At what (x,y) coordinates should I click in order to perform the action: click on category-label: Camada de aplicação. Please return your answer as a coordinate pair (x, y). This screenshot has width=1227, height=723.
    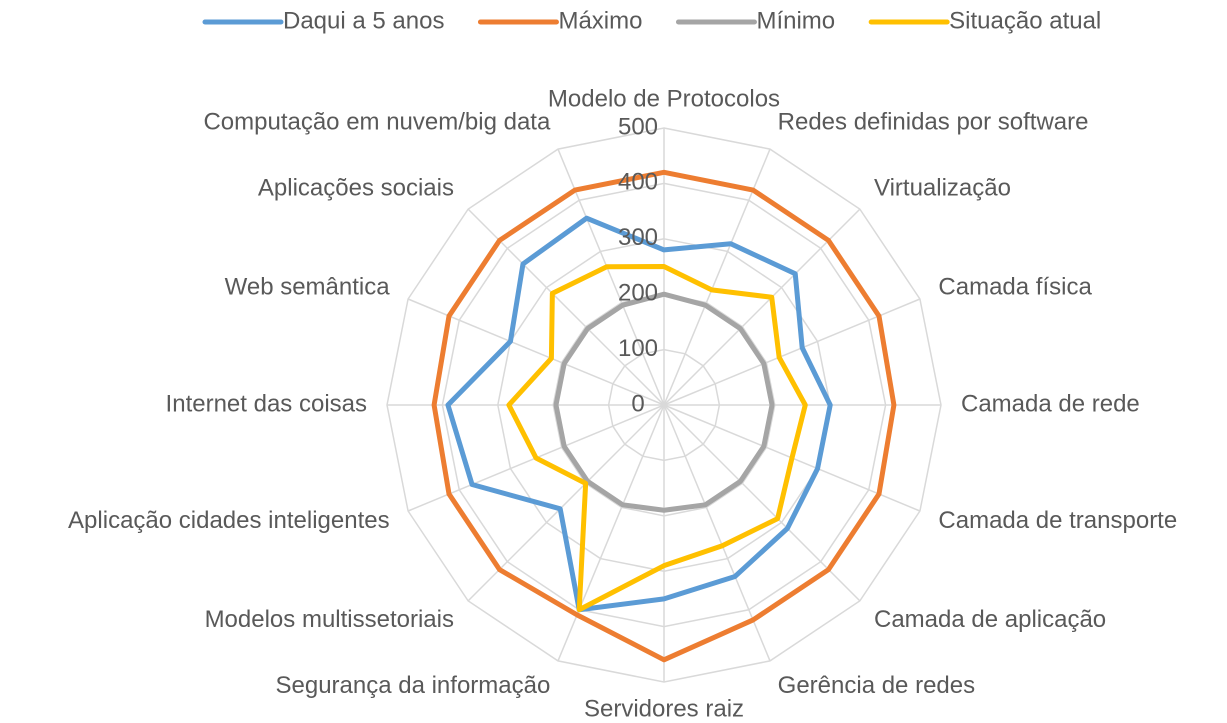
    Looking at the image, I should click on (990, 619).